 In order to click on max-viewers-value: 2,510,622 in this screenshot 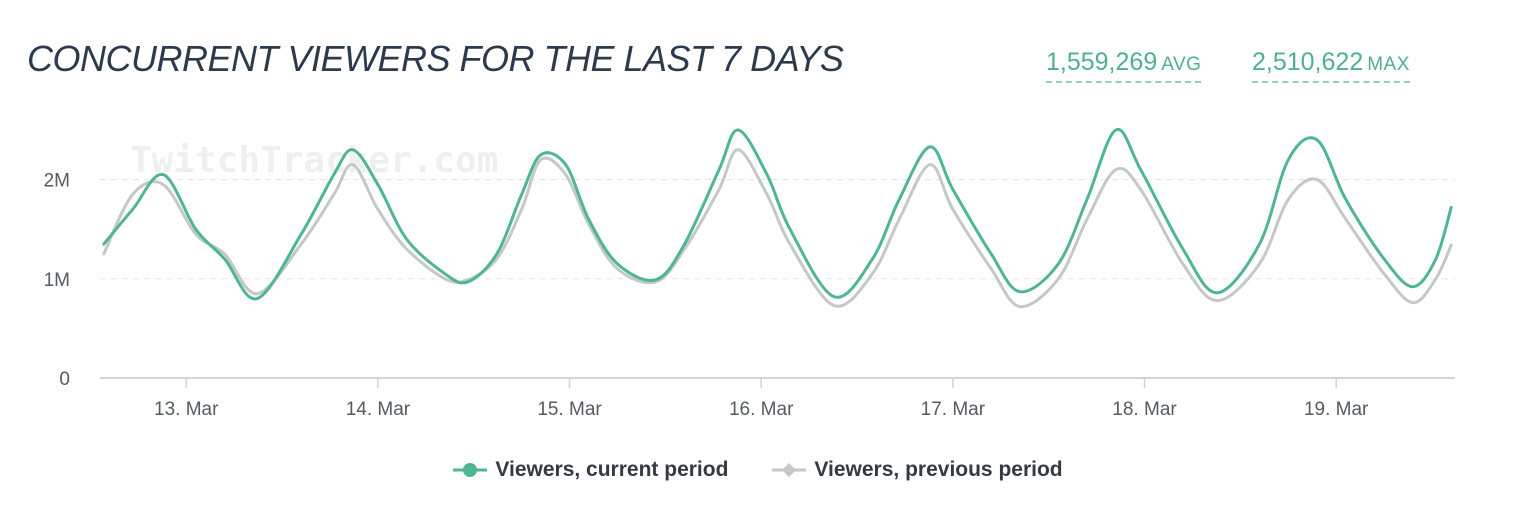, I will do `click(1308, 62)`.